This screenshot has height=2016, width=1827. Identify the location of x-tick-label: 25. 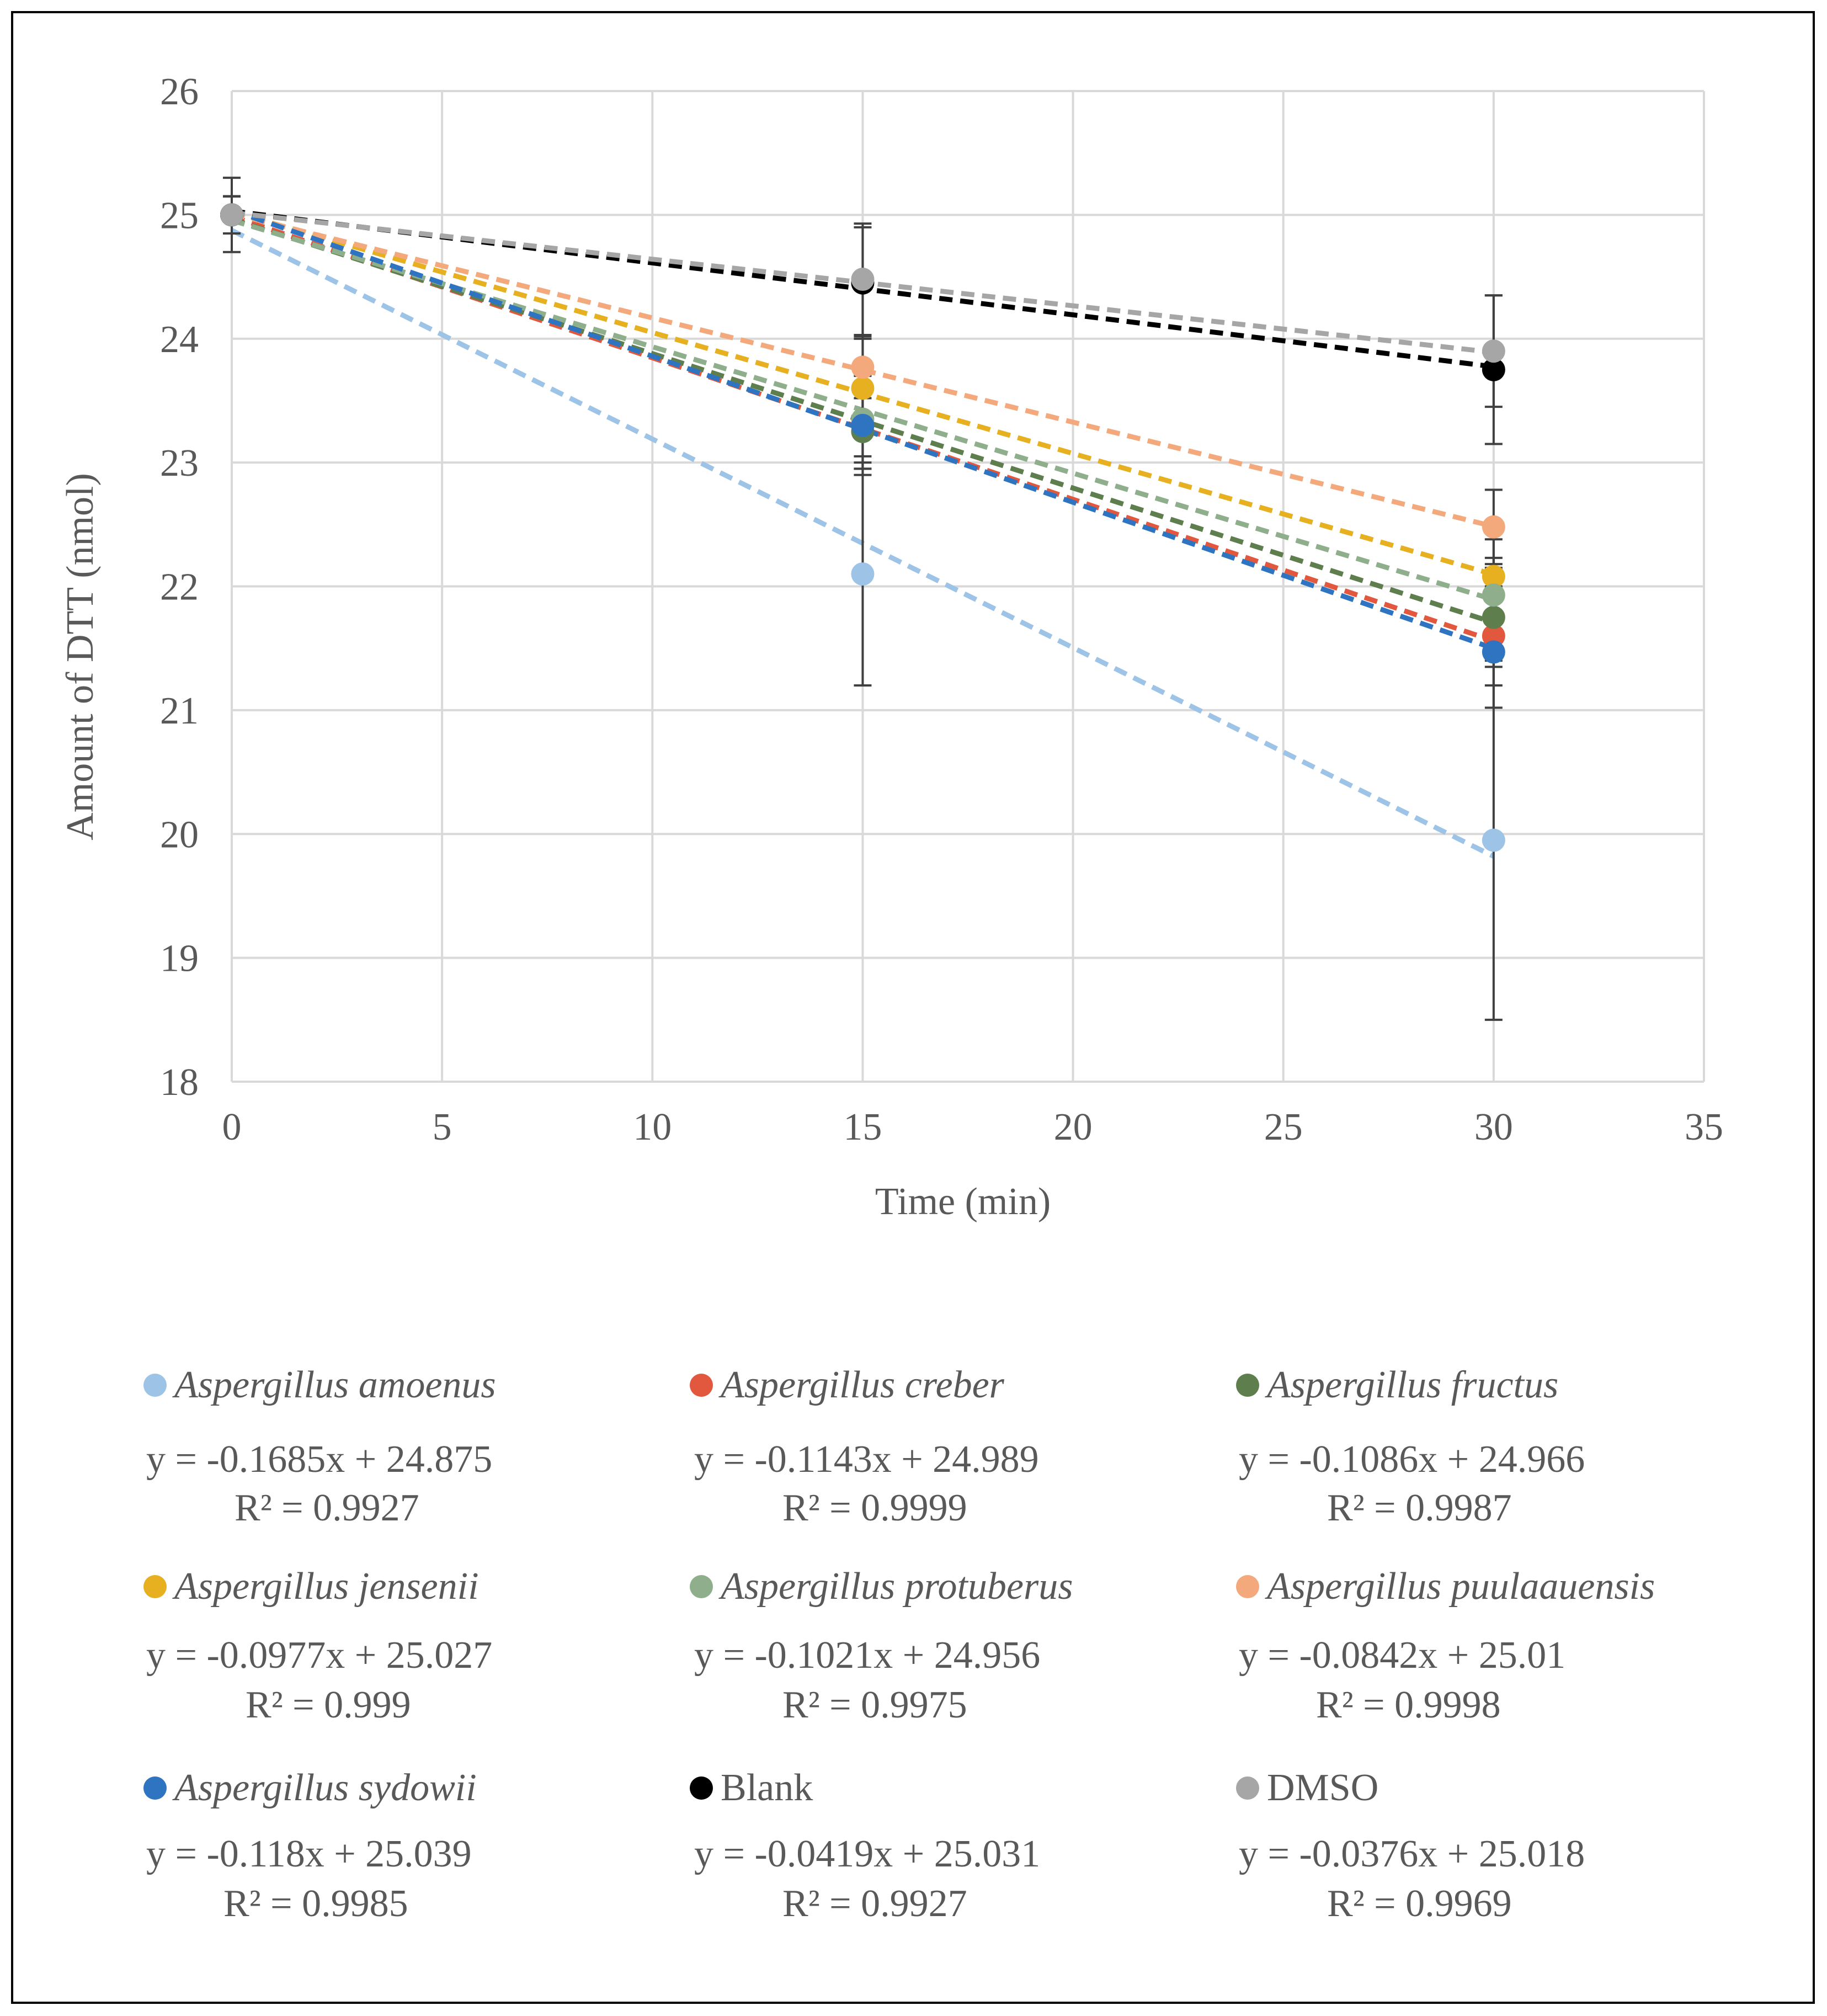
(1283, 1127).